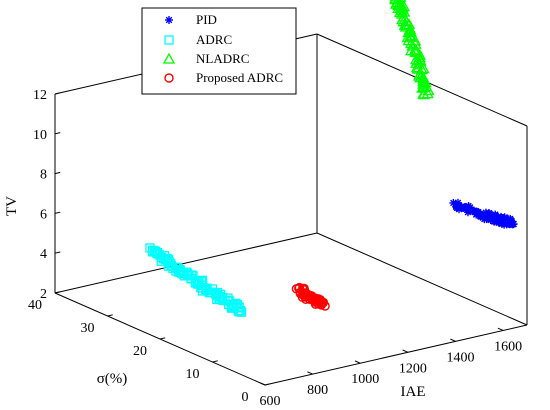  Describe the element at coordinates (40, 135) in the screenshot. I see `z-tick-label: 10` at that location.